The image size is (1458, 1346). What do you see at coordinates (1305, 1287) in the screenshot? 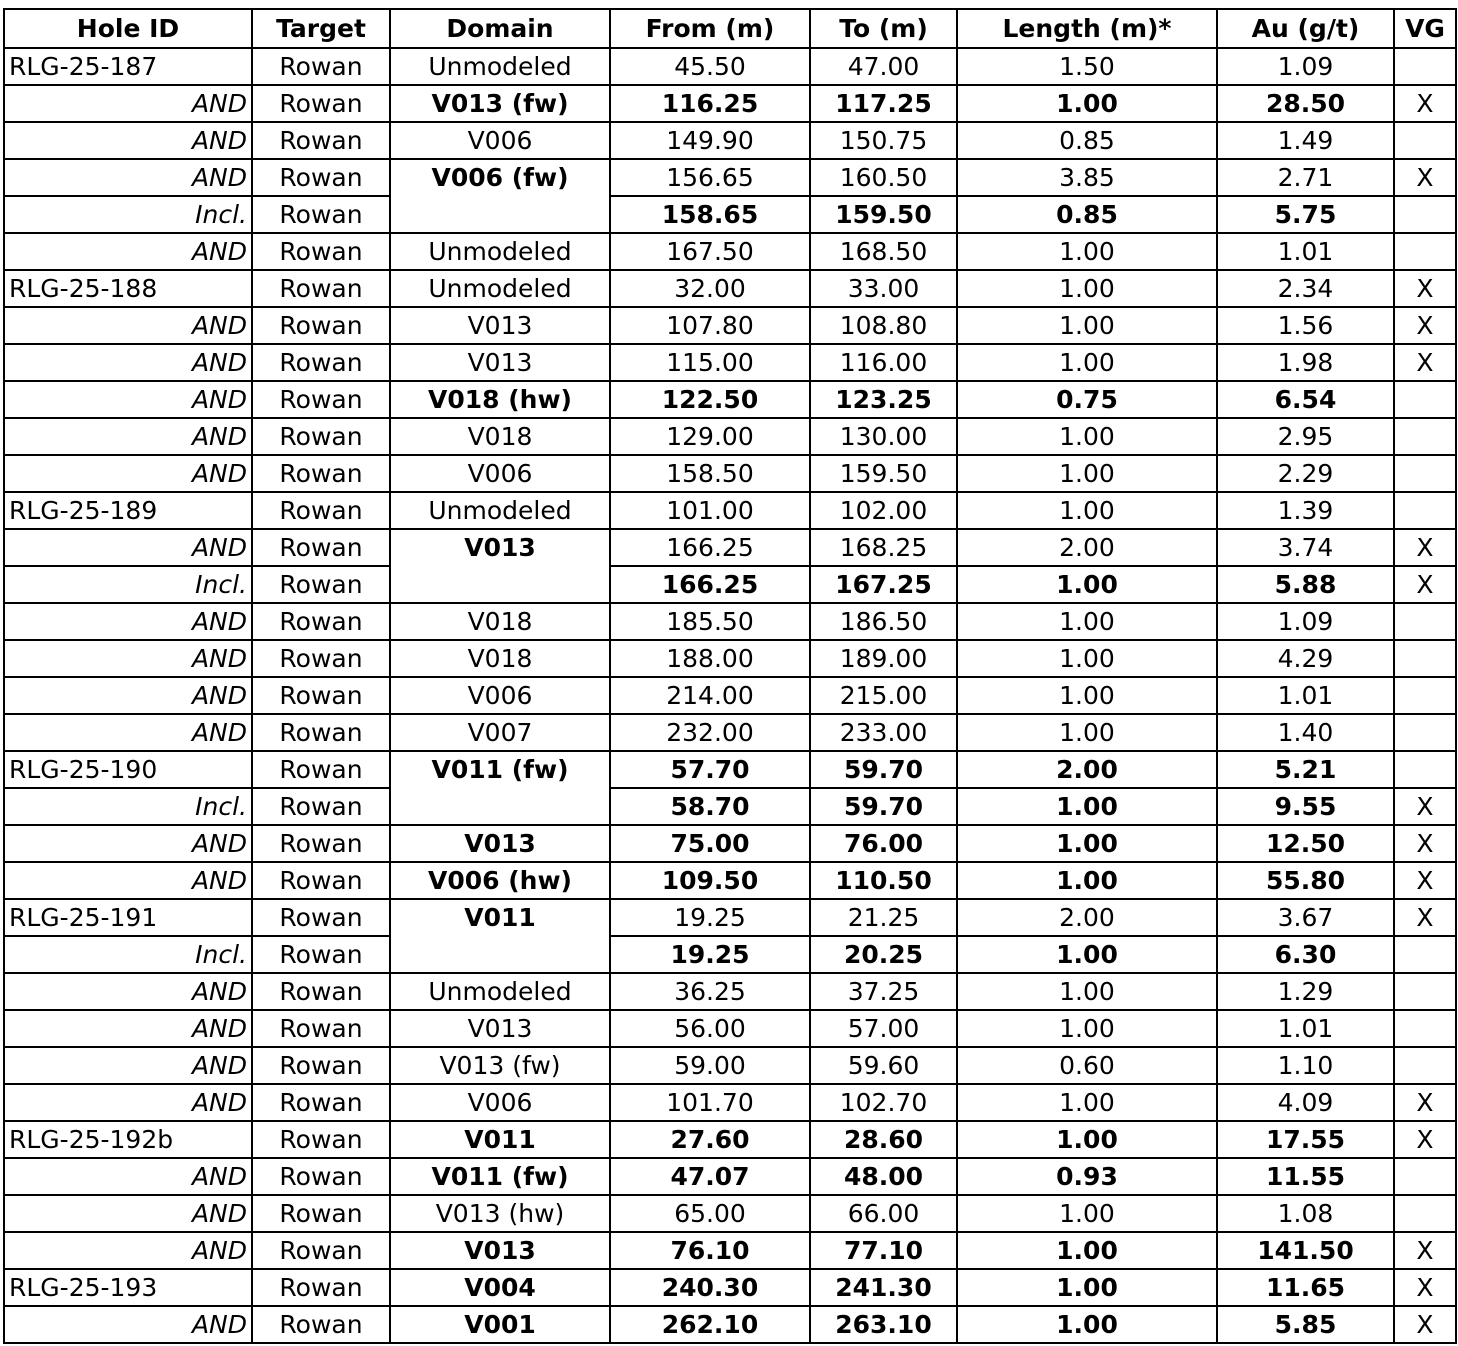
I see `au-cell: 11.65` at bounding box center [1305, 1287].